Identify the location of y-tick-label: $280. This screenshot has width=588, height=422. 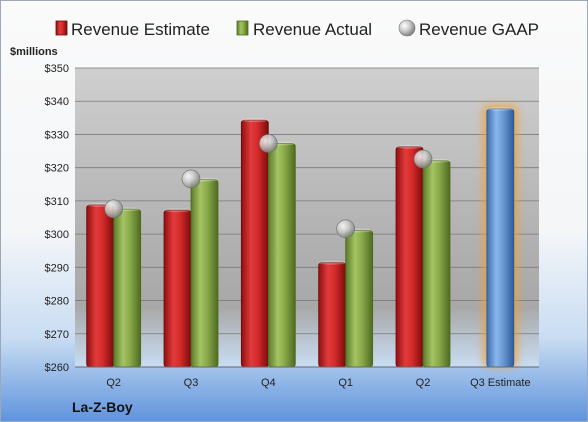
(57, 302).